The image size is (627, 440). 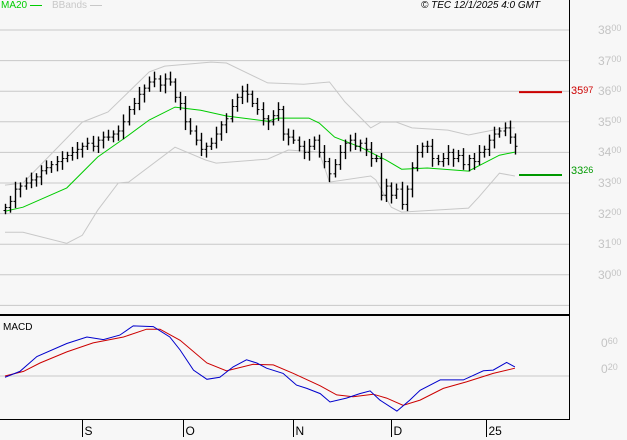 I want to click on y-tick-label: 3200, so click(x=610, y=213).